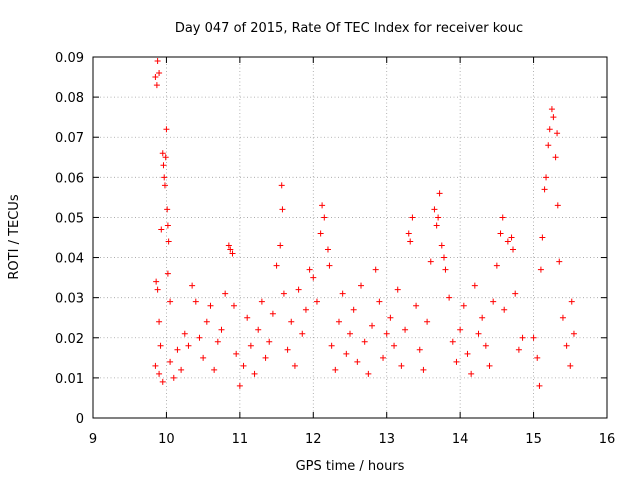 The width and height of the screenshot is (640, 480). I want to click on y-tick-label: 0.07, so click(69, 138).